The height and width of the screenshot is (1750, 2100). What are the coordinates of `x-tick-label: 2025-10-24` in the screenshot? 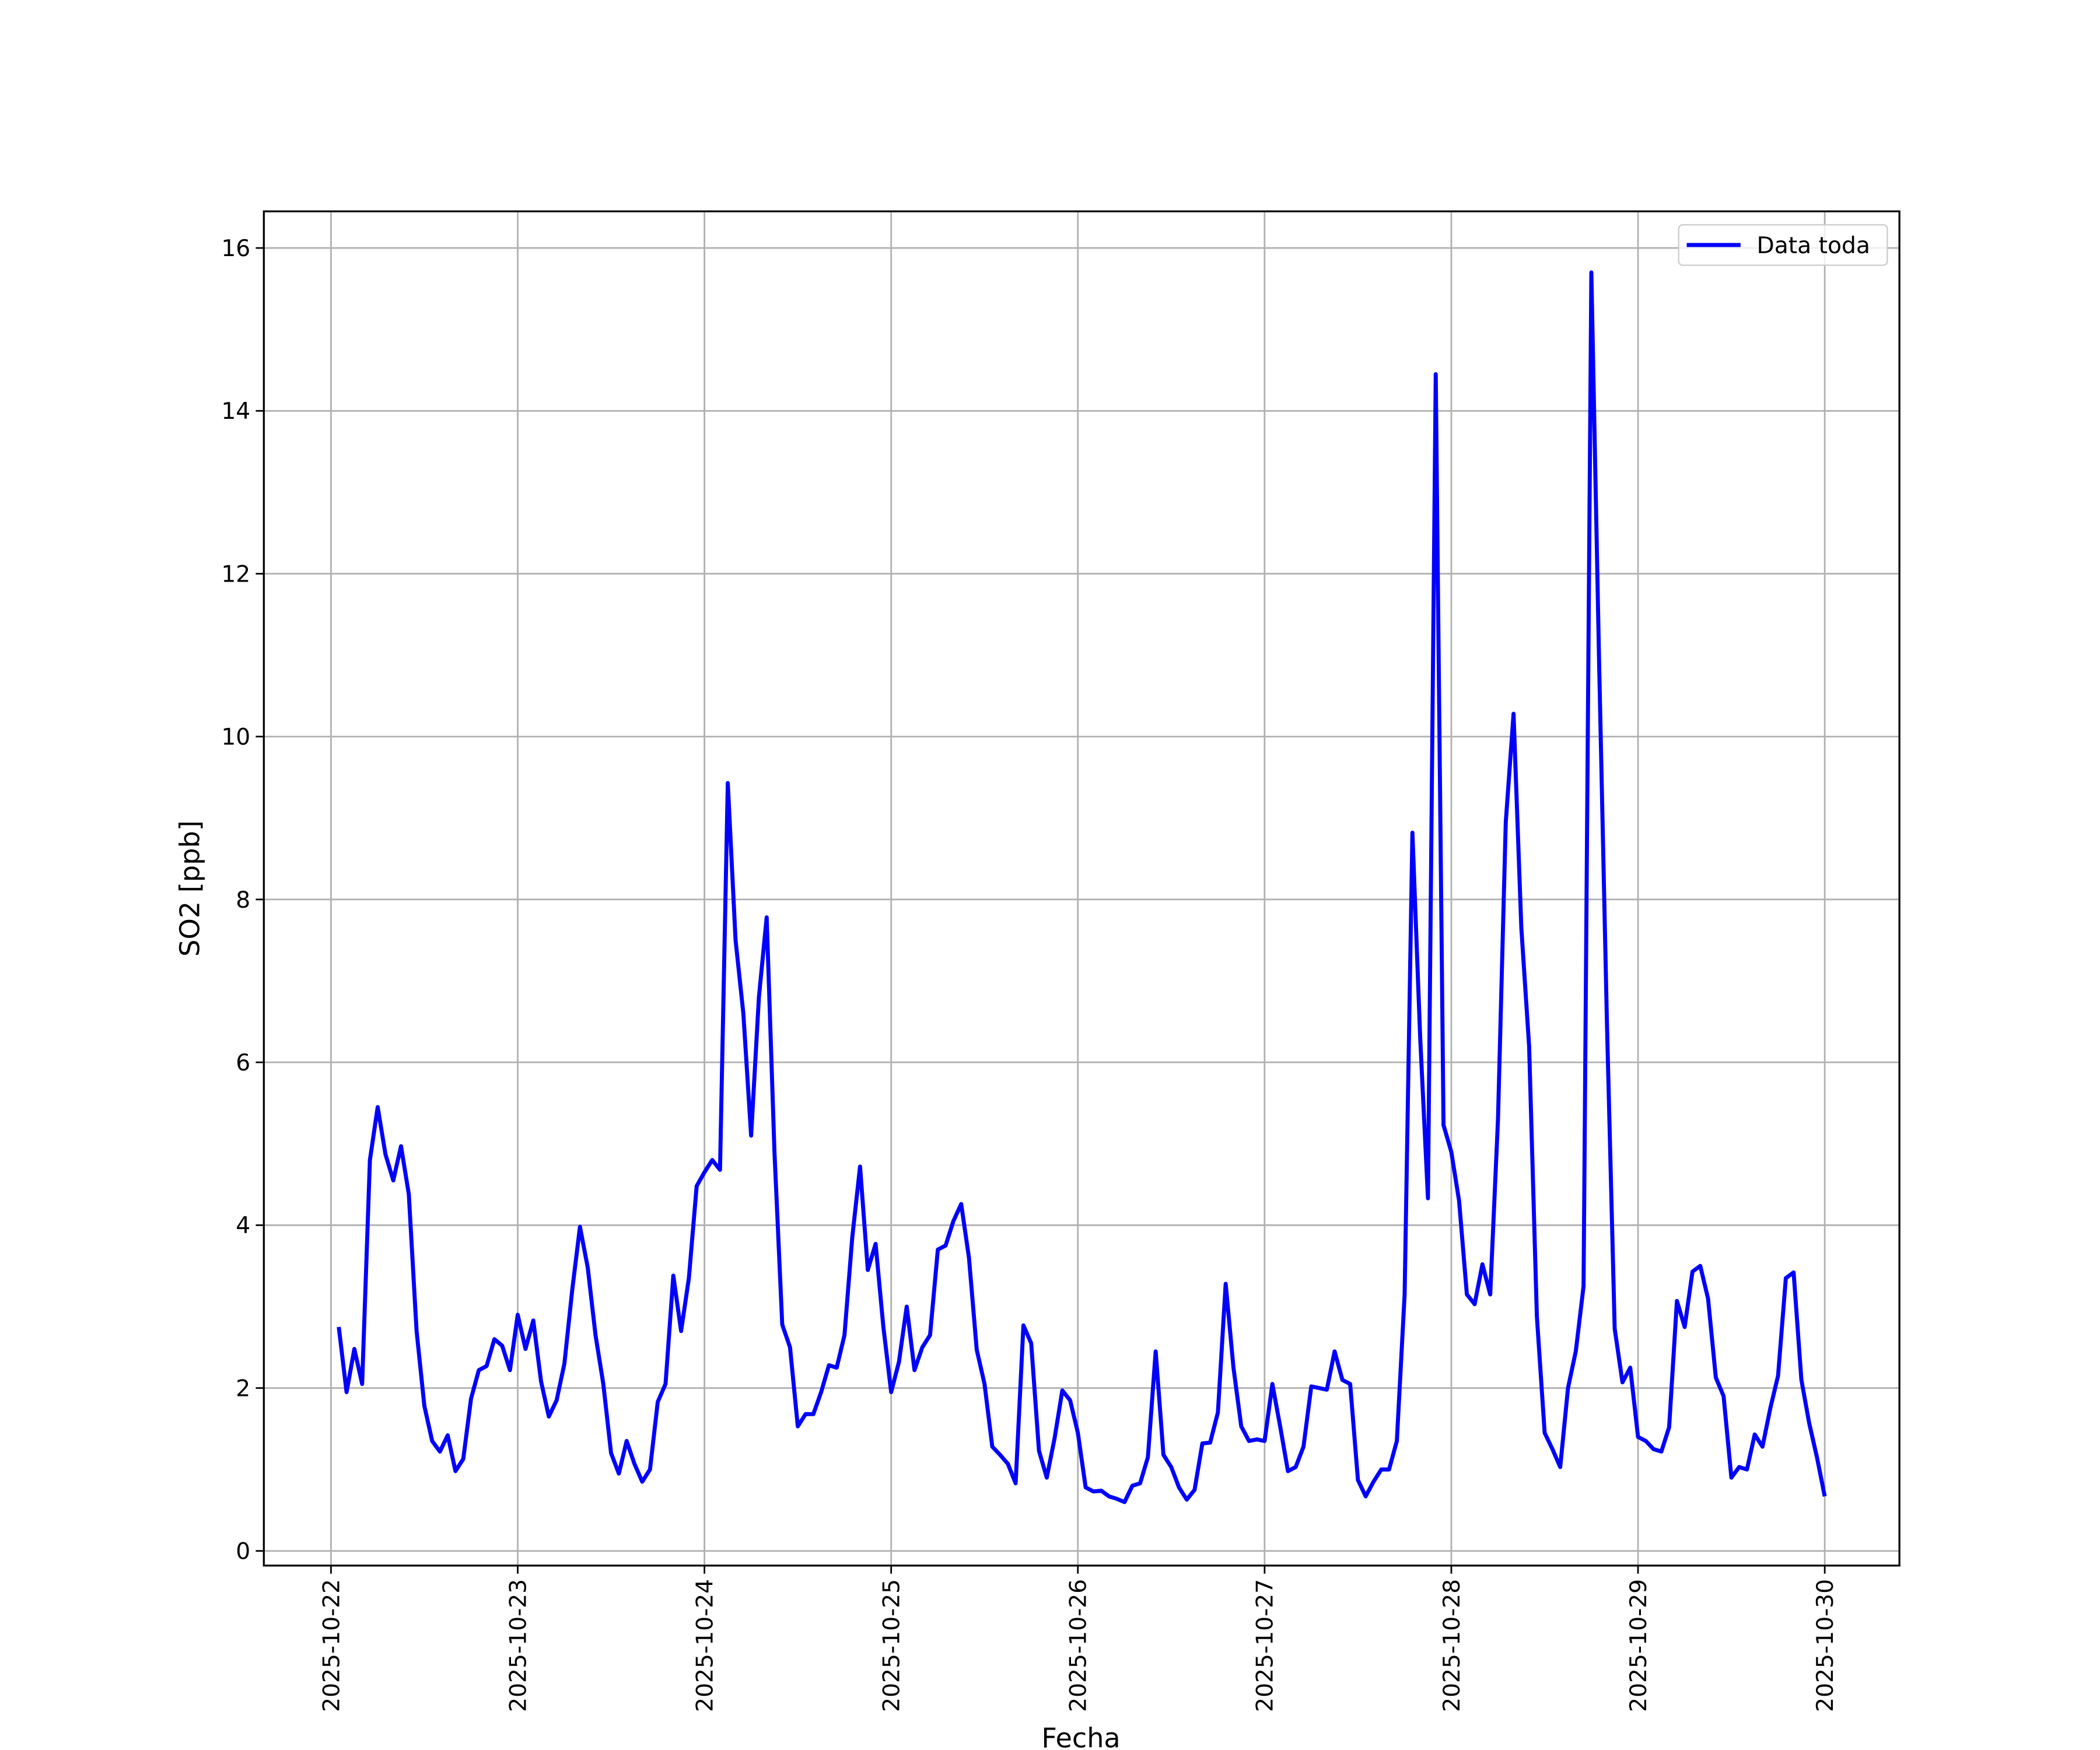 It's located at (705, 1645).